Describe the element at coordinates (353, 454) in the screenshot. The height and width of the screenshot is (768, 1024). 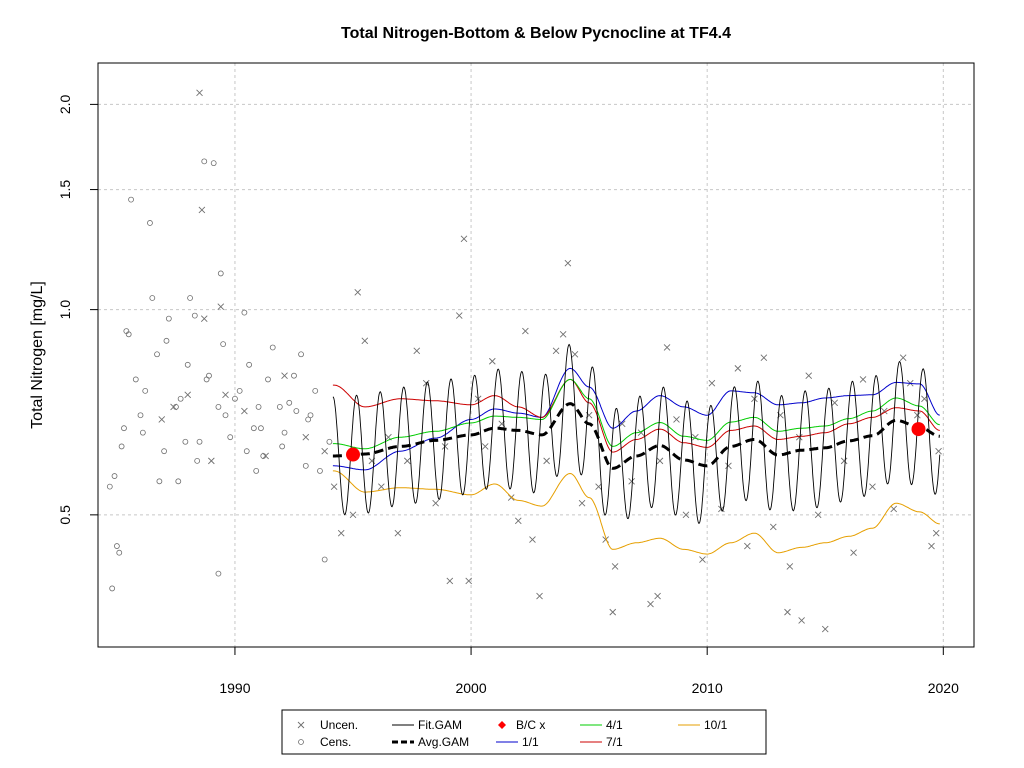
I see `bc-point` at that location.